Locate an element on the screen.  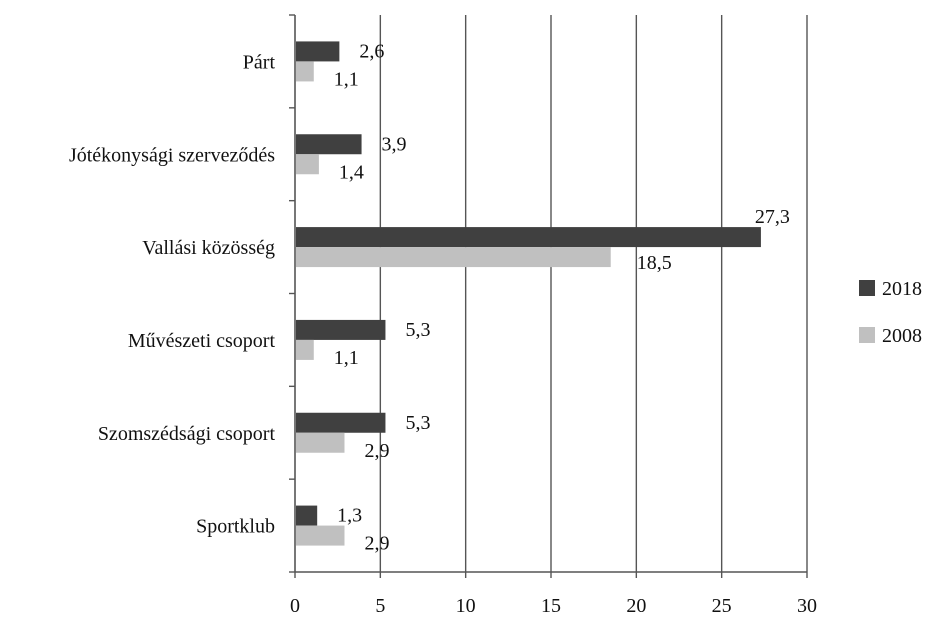
legend: 2018 2008 is located at coordinates (890, 312).